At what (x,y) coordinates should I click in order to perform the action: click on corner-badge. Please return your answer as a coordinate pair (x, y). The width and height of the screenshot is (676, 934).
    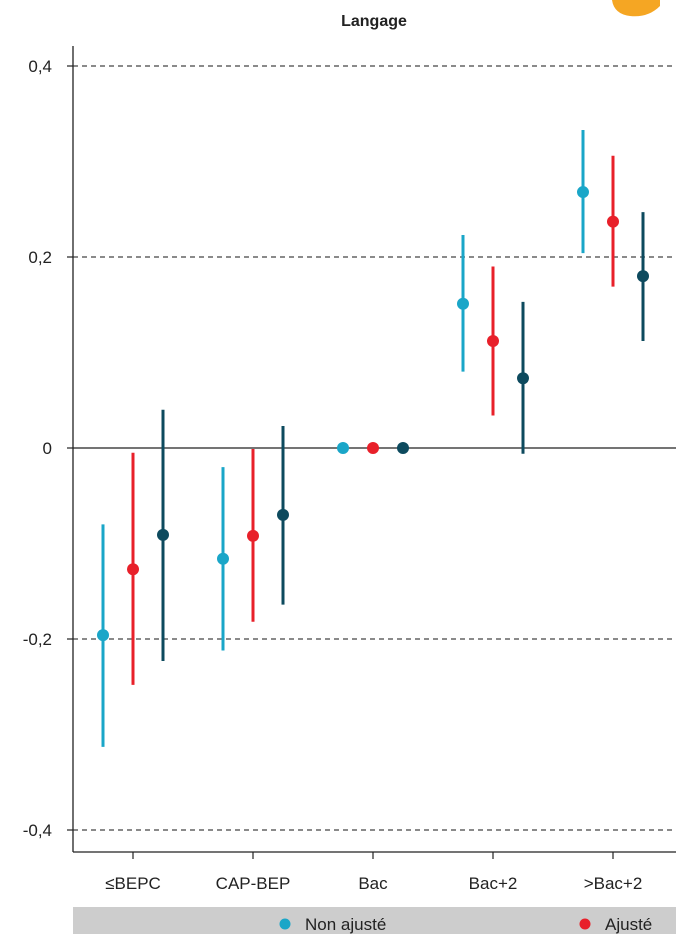
    Looking at the image, I should click on (636, 8).